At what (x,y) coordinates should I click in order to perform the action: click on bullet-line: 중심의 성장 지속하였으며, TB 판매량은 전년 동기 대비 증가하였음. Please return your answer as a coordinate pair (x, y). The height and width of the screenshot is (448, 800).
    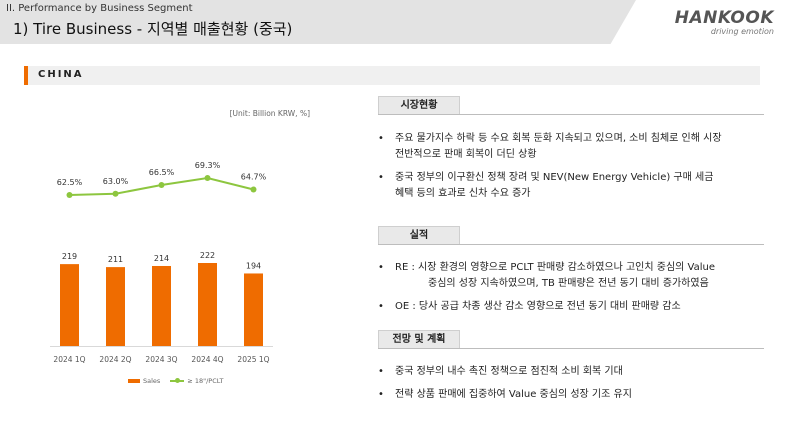
    Looking at the image, I should click on (568, 283).